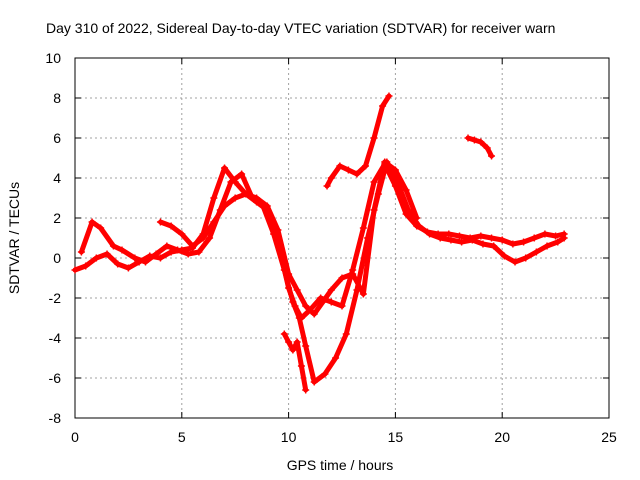 Image resolution: width=640 pixels, height=480 pixels. What do you see at coordinates (55, 298) in the screenshot?
I see `y-tick-label: -2` at bounding box center [55, 298].